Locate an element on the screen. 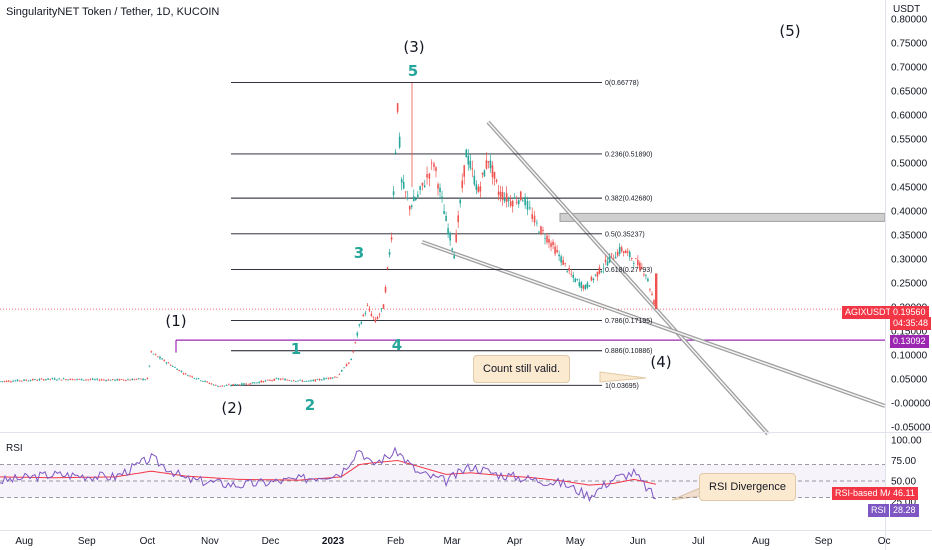  major-wave-label: (2) is located at coordinates (231, 408).